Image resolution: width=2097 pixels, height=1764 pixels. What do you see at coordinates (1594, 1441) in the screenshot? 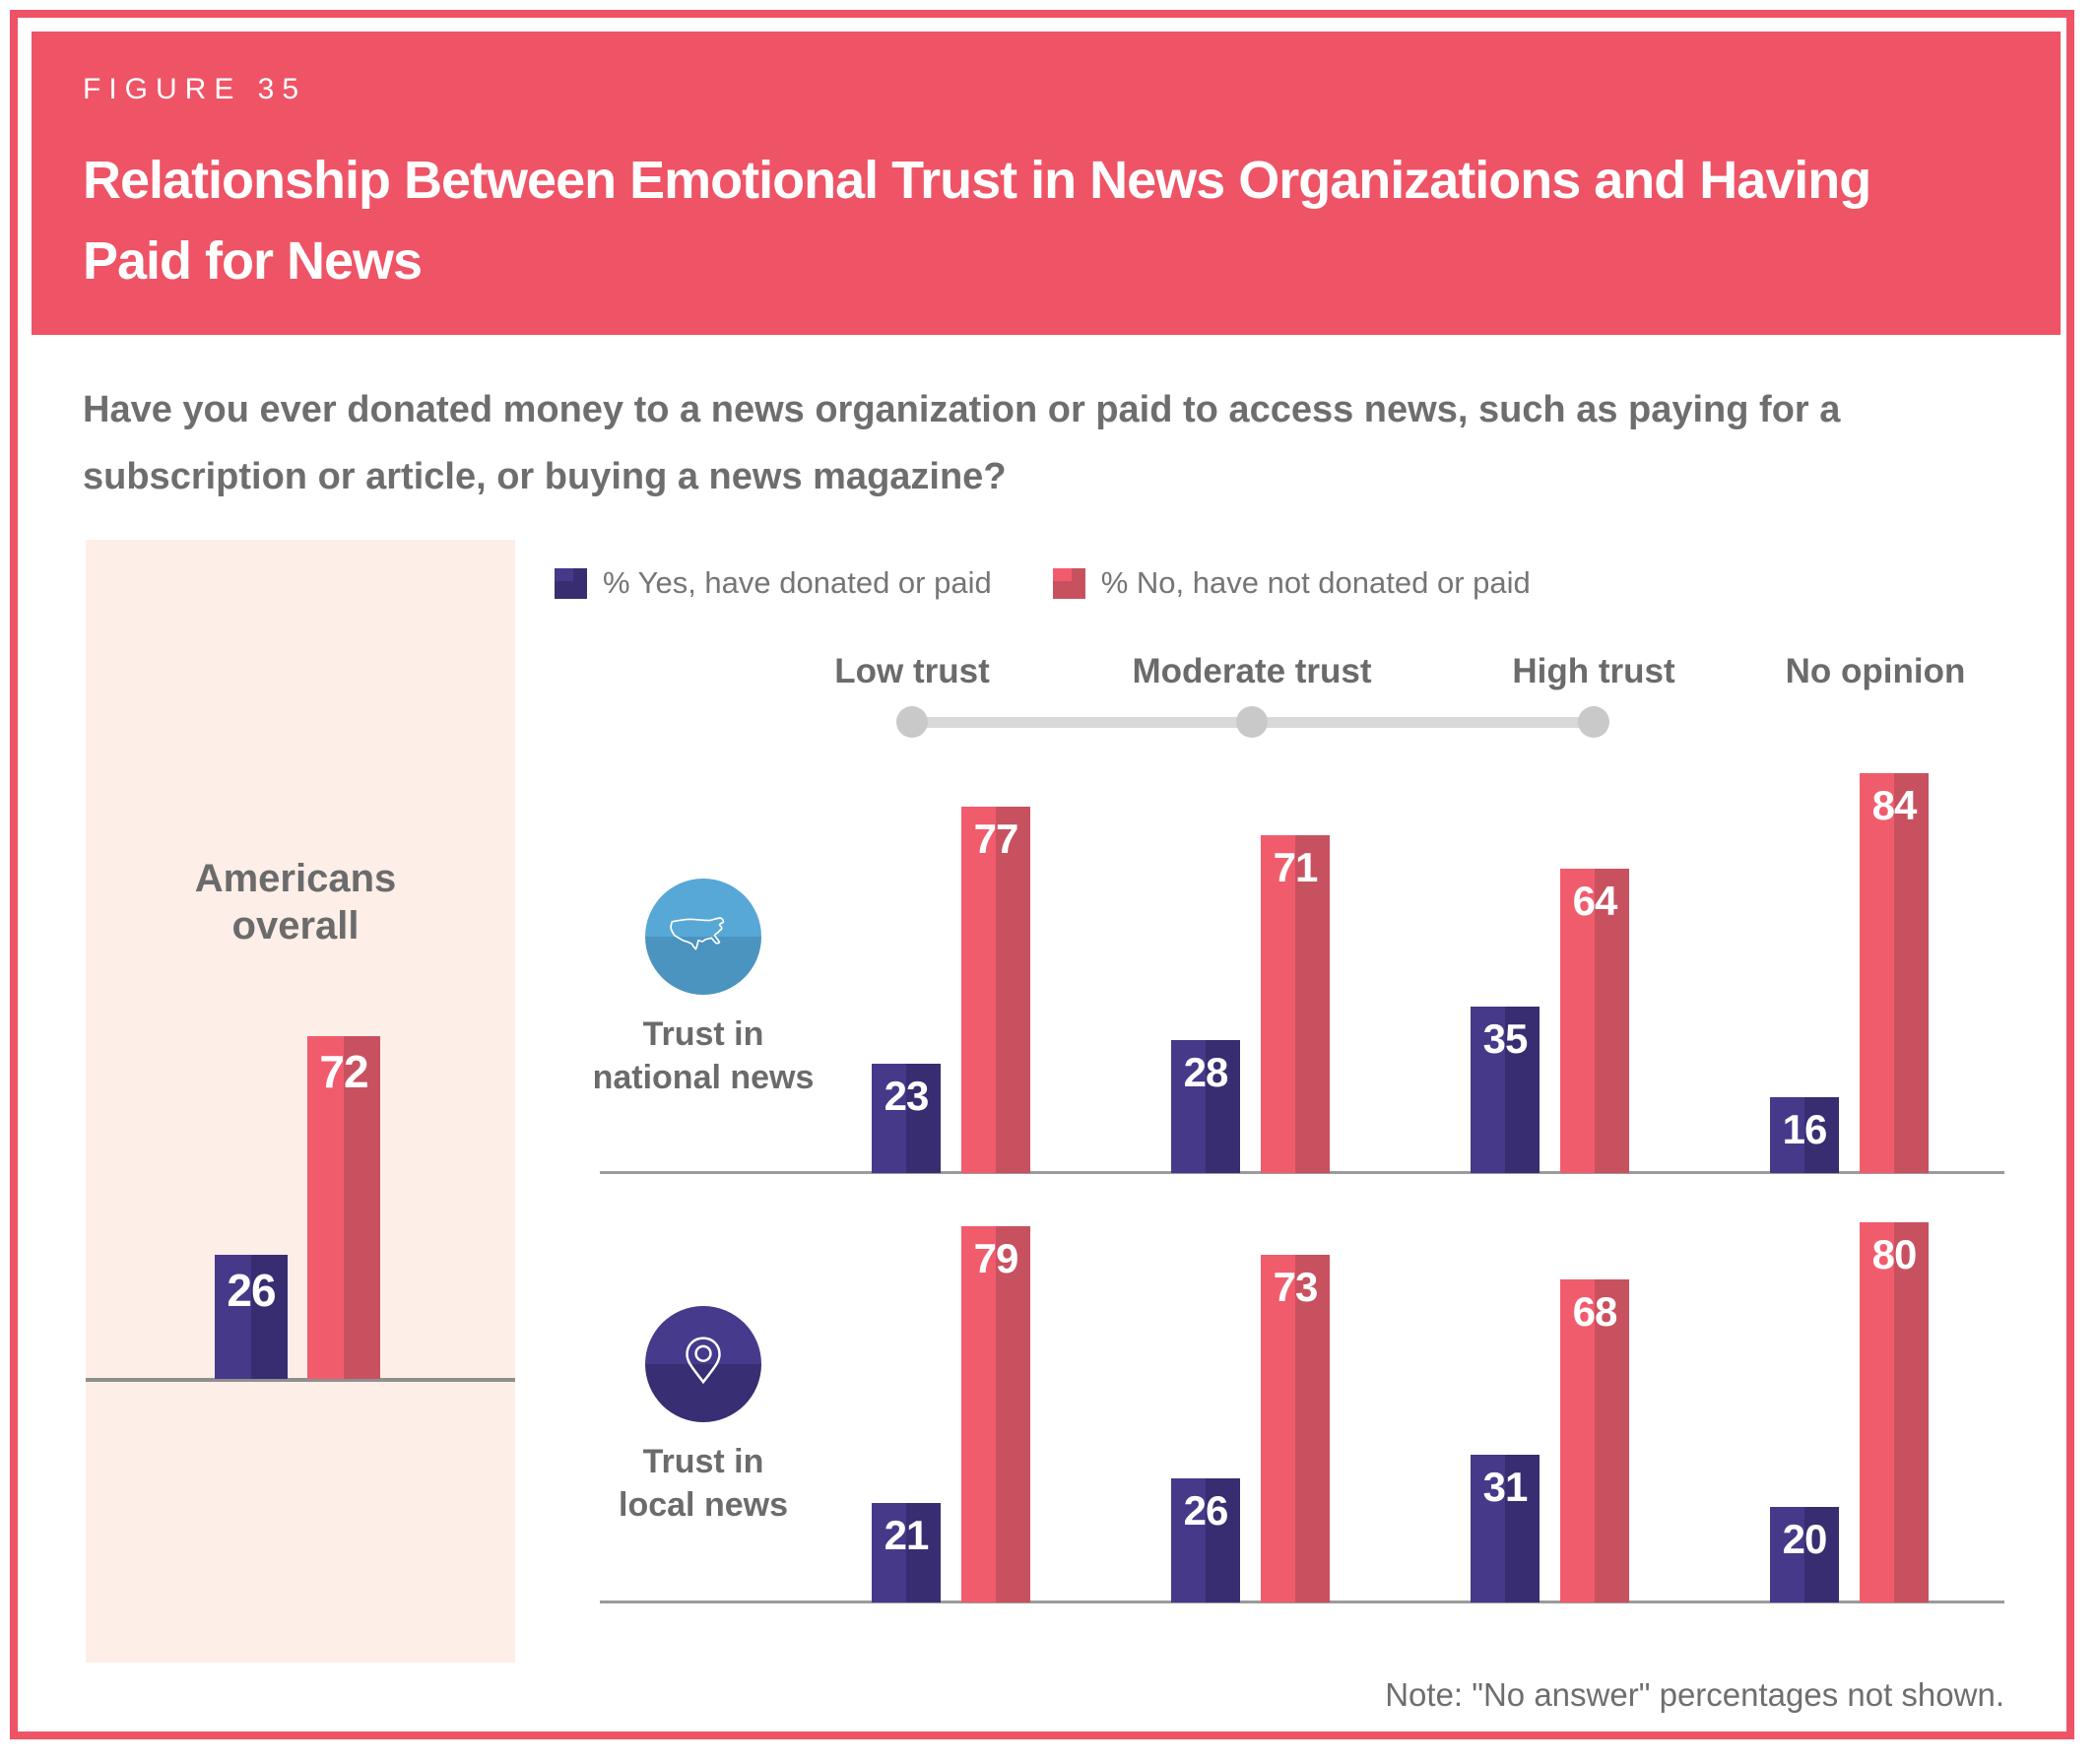
I see `bar-no-local-high-trust: 68` at bounding box center [1594, 1441].